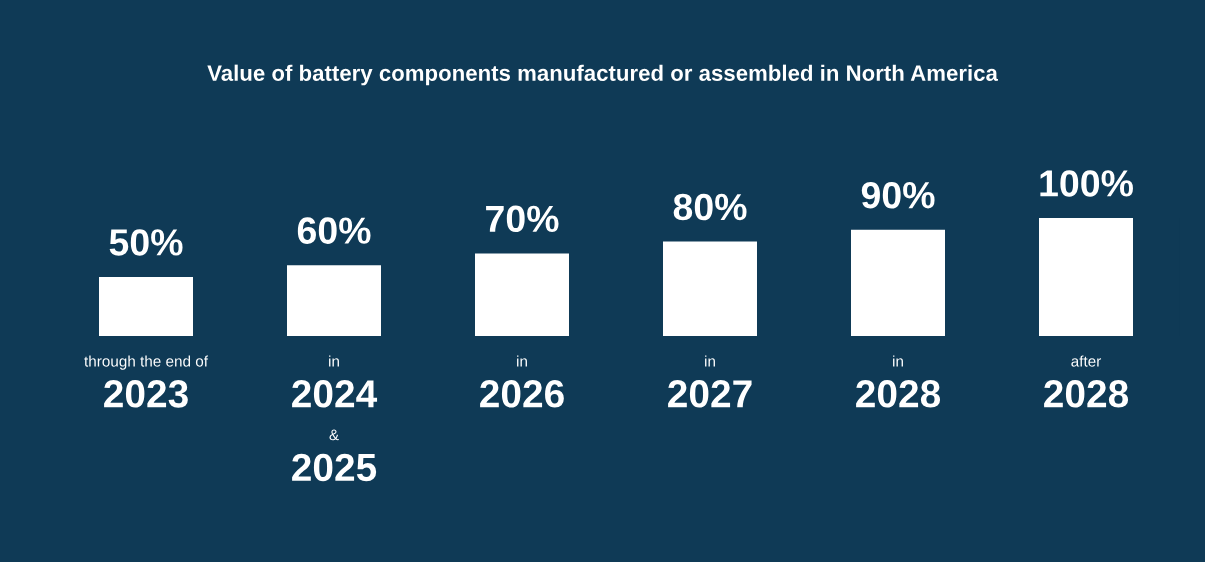  What do you see at coordinates (603, 75) in the screenshot?
I see `chart-title: Value of battery components manufactured or assembled in North America` at bounding box center [603, 75].